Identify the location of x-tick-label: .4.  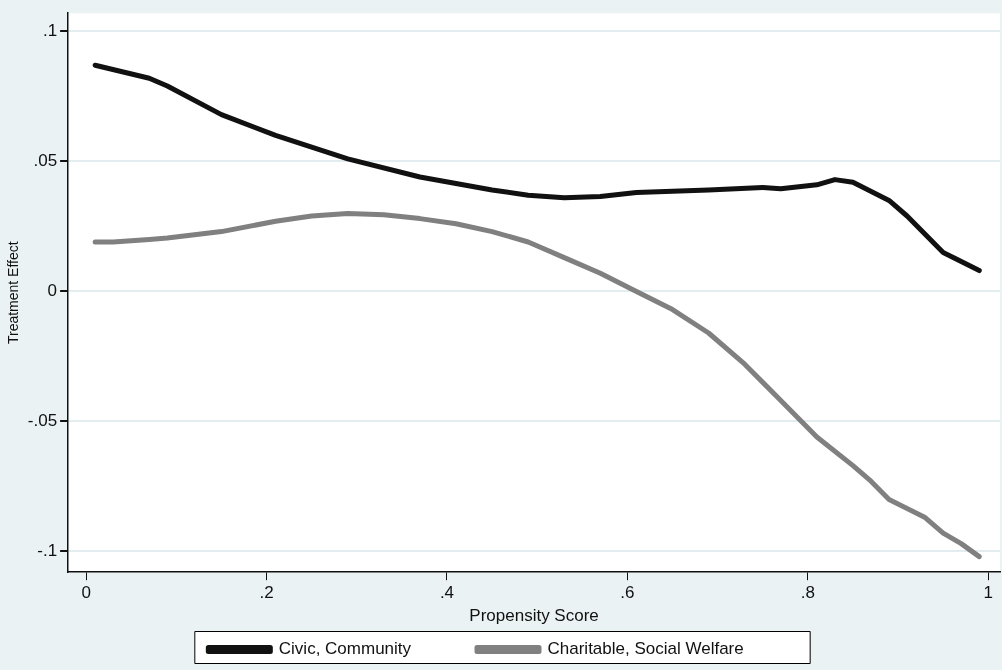
(447, 593).